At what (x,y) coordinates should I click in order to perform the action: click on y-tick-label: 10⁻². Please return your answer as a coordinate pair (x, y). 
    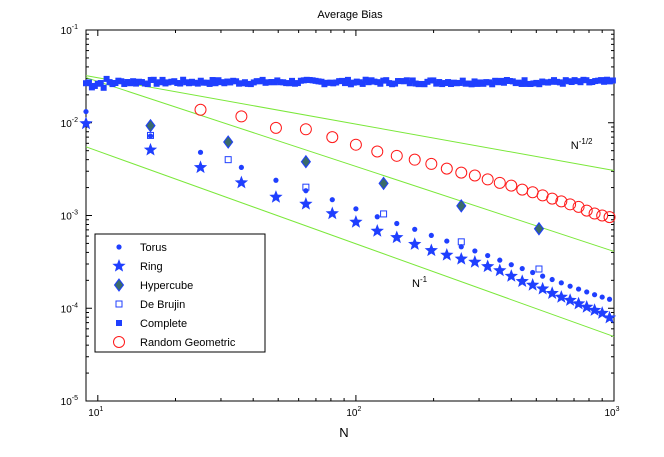
    Looking at the image, I should click on (69, 123).